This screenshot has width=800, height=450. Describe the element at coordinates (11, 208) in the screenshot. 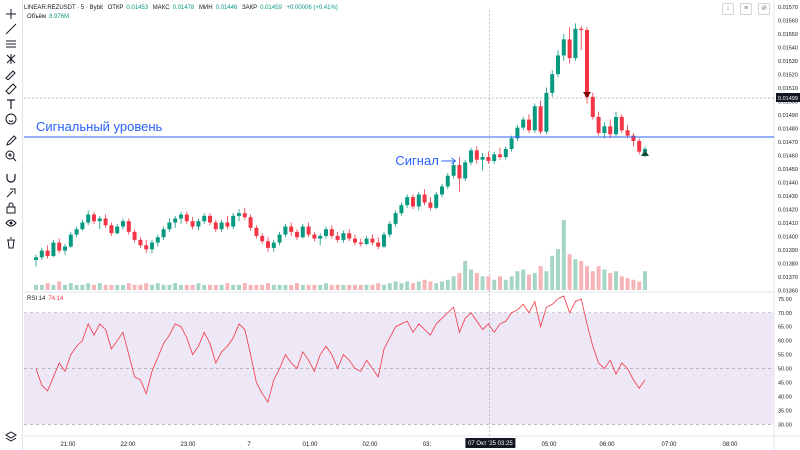

I see `lock-tool-button` at that location.